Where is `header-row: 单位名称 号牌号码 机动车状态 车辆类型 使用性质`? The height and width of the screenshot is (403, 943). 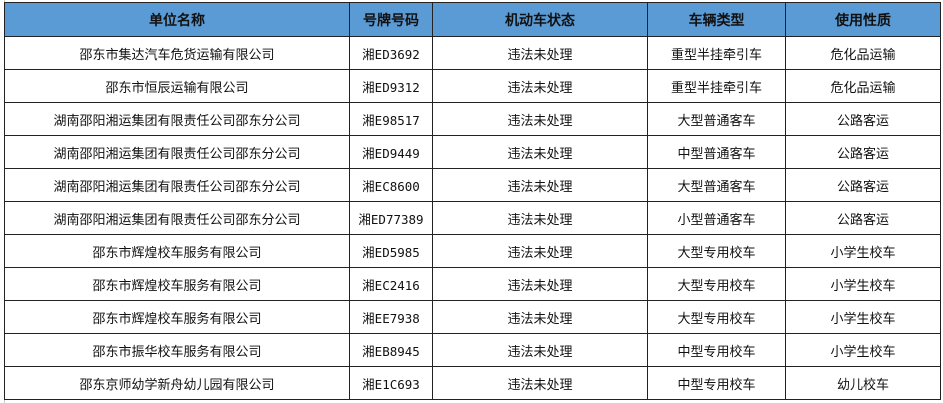
header-row: 单位名称 号牌号码 机动车状态 车辆类型 使用性质 is located at coordinates (472, 19).